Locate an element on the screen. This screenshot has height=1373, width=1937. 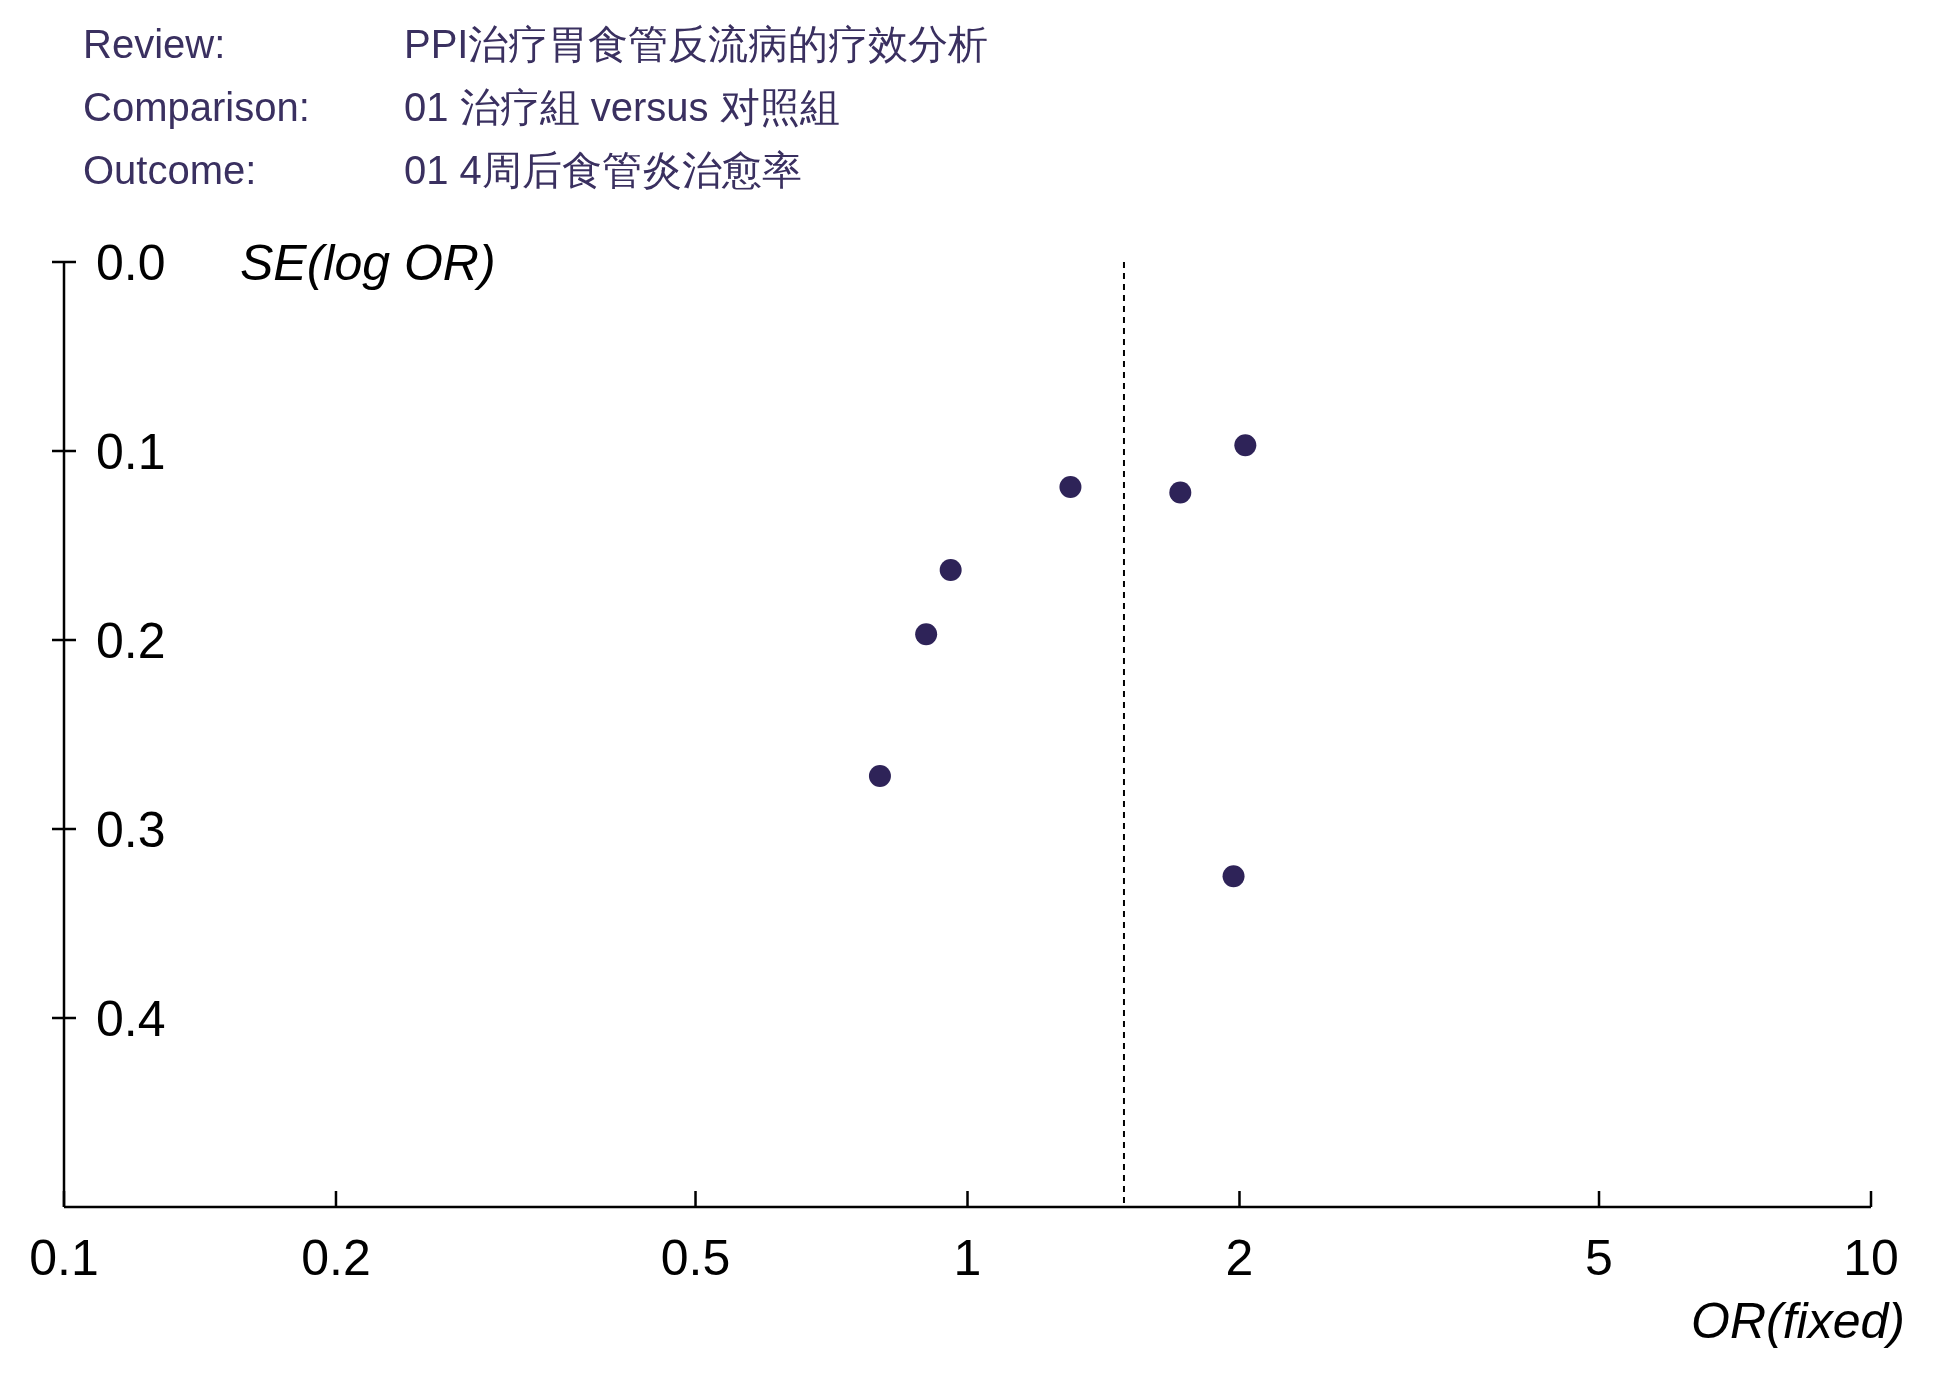
y-tick-label: 0.1 is located at coordinates (131, 452).